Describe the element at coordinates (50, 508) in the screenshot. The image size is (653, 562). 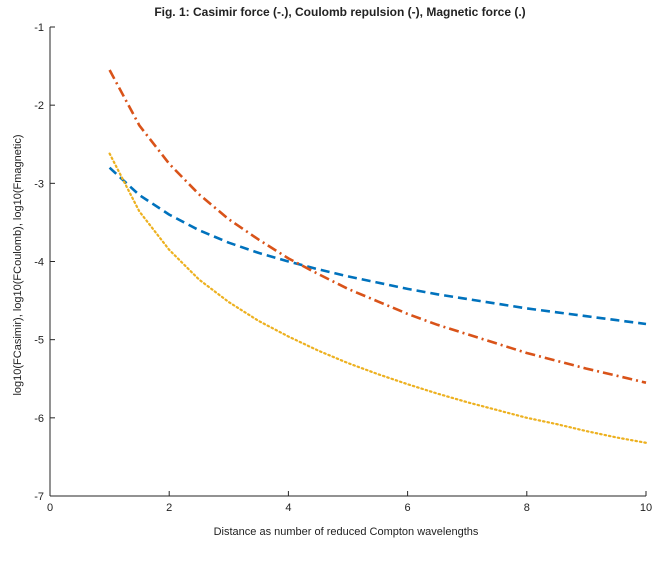
I see `x-tick-label: 0` at that location.